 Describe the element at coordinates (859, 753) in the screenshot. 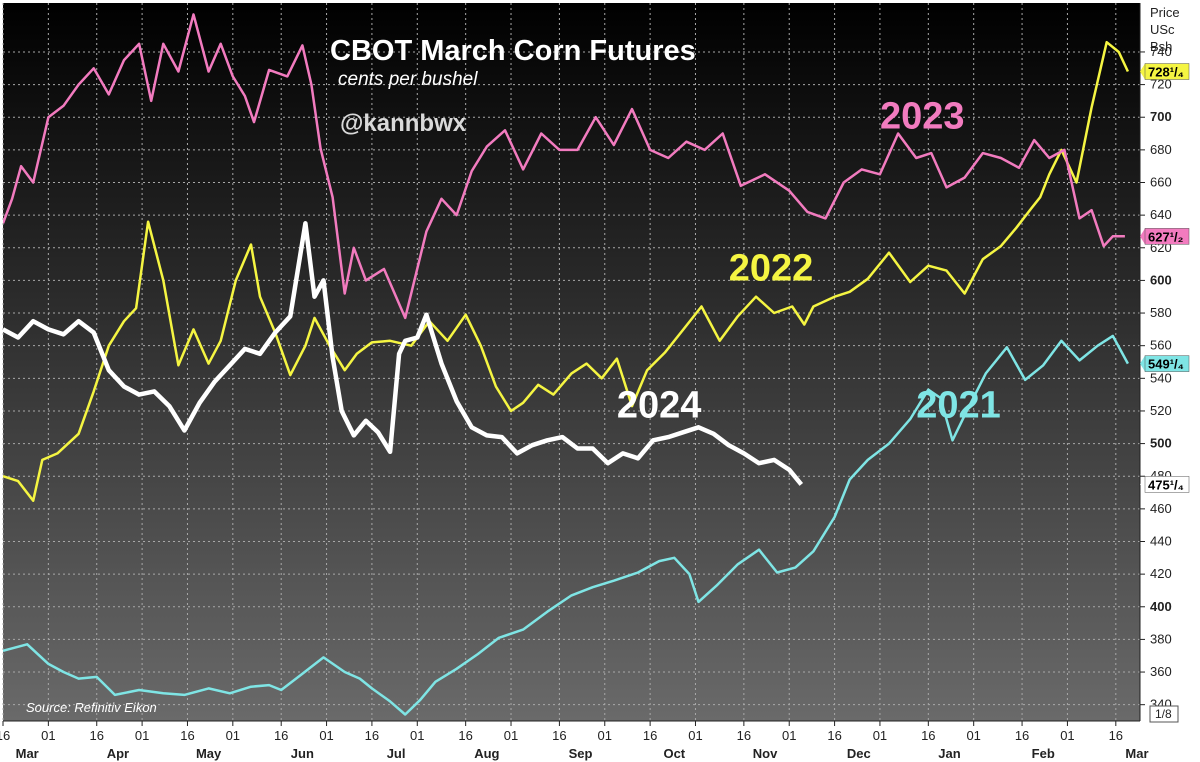

I see `x-month-label: Dec` at that location.